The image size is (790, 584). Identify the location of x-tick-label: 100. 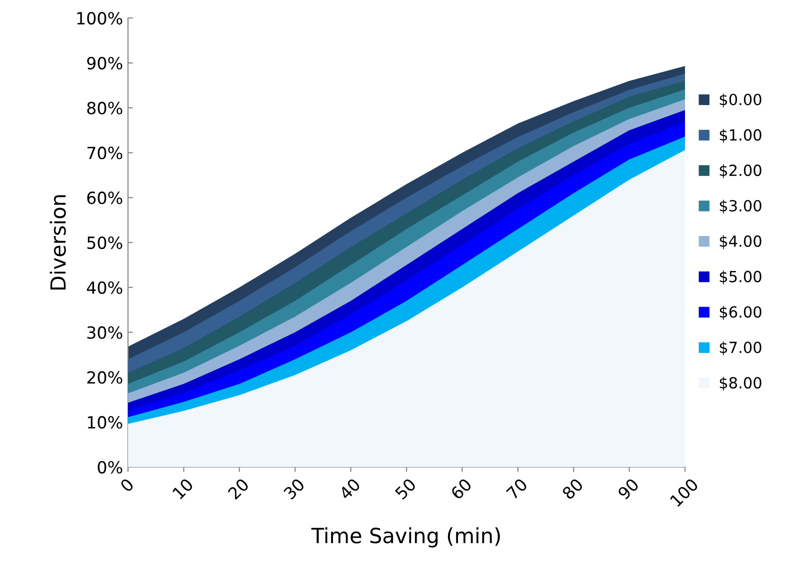
(684, 493).